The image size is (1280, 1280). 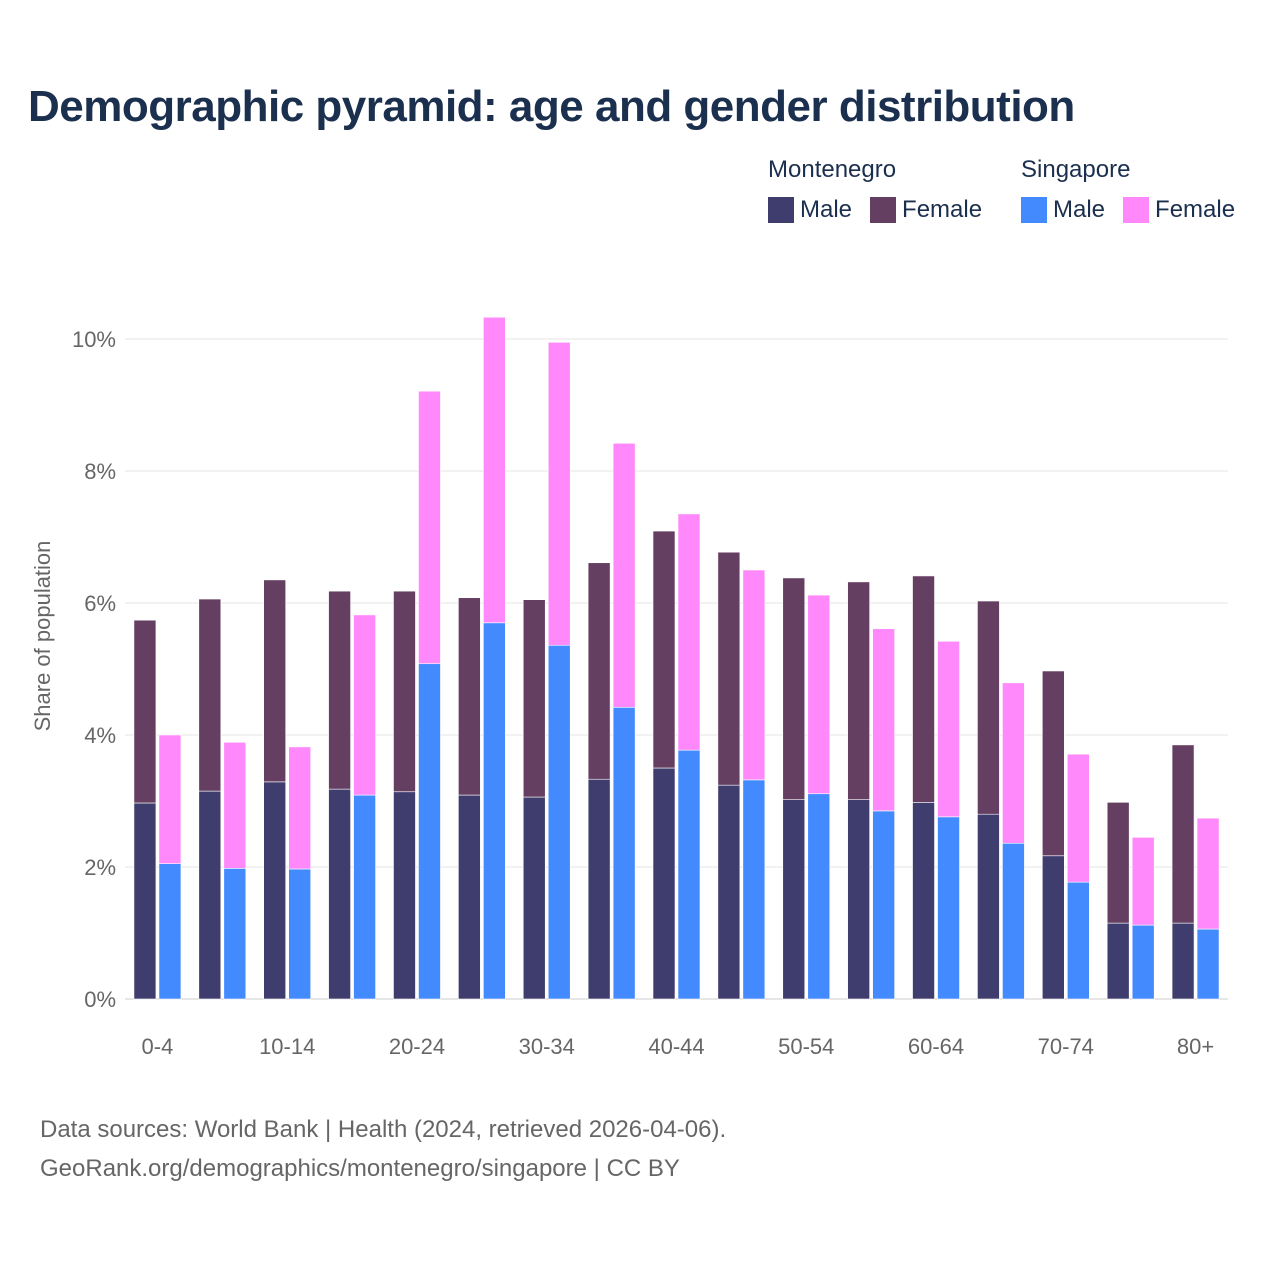 I want to click on y-tick-label: 10%, so click(x=94, y=339).